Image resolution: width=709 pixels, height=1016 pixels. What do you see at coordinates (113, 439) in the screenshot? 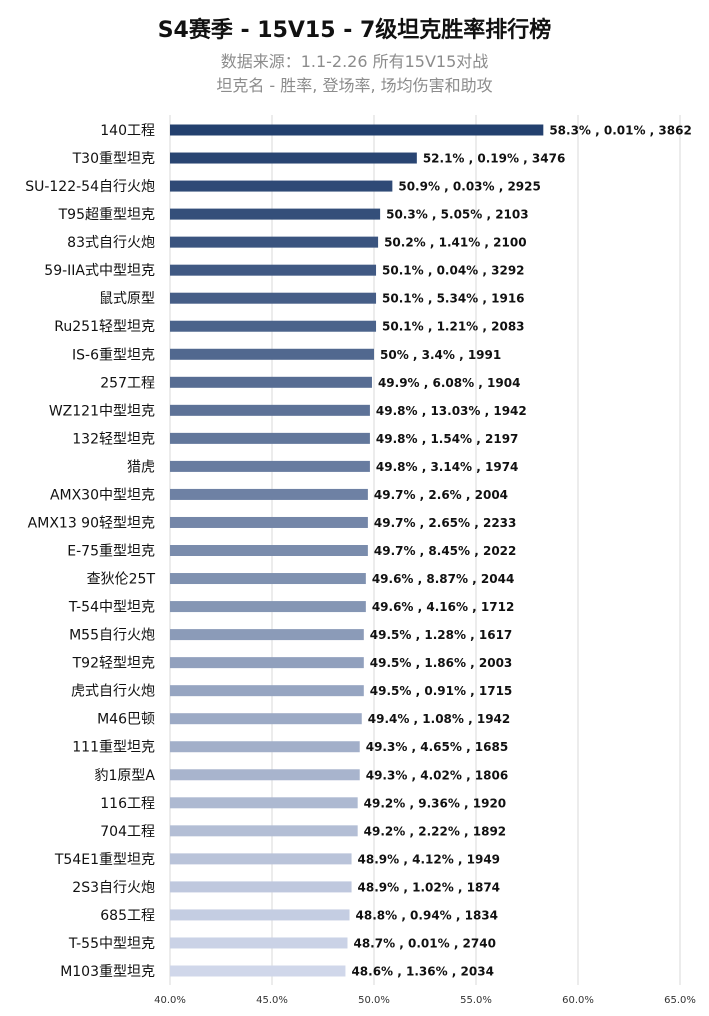
I see `category-label: 132轻型坦克` at bounding box center [113, 439].